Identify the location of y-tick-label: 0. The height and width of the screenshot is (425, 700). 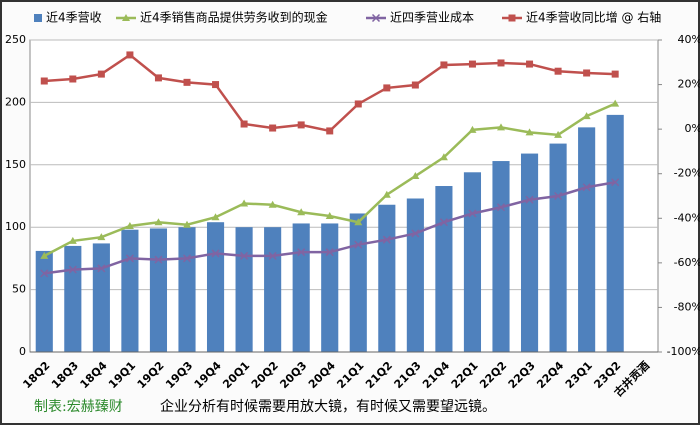
(22, 351).